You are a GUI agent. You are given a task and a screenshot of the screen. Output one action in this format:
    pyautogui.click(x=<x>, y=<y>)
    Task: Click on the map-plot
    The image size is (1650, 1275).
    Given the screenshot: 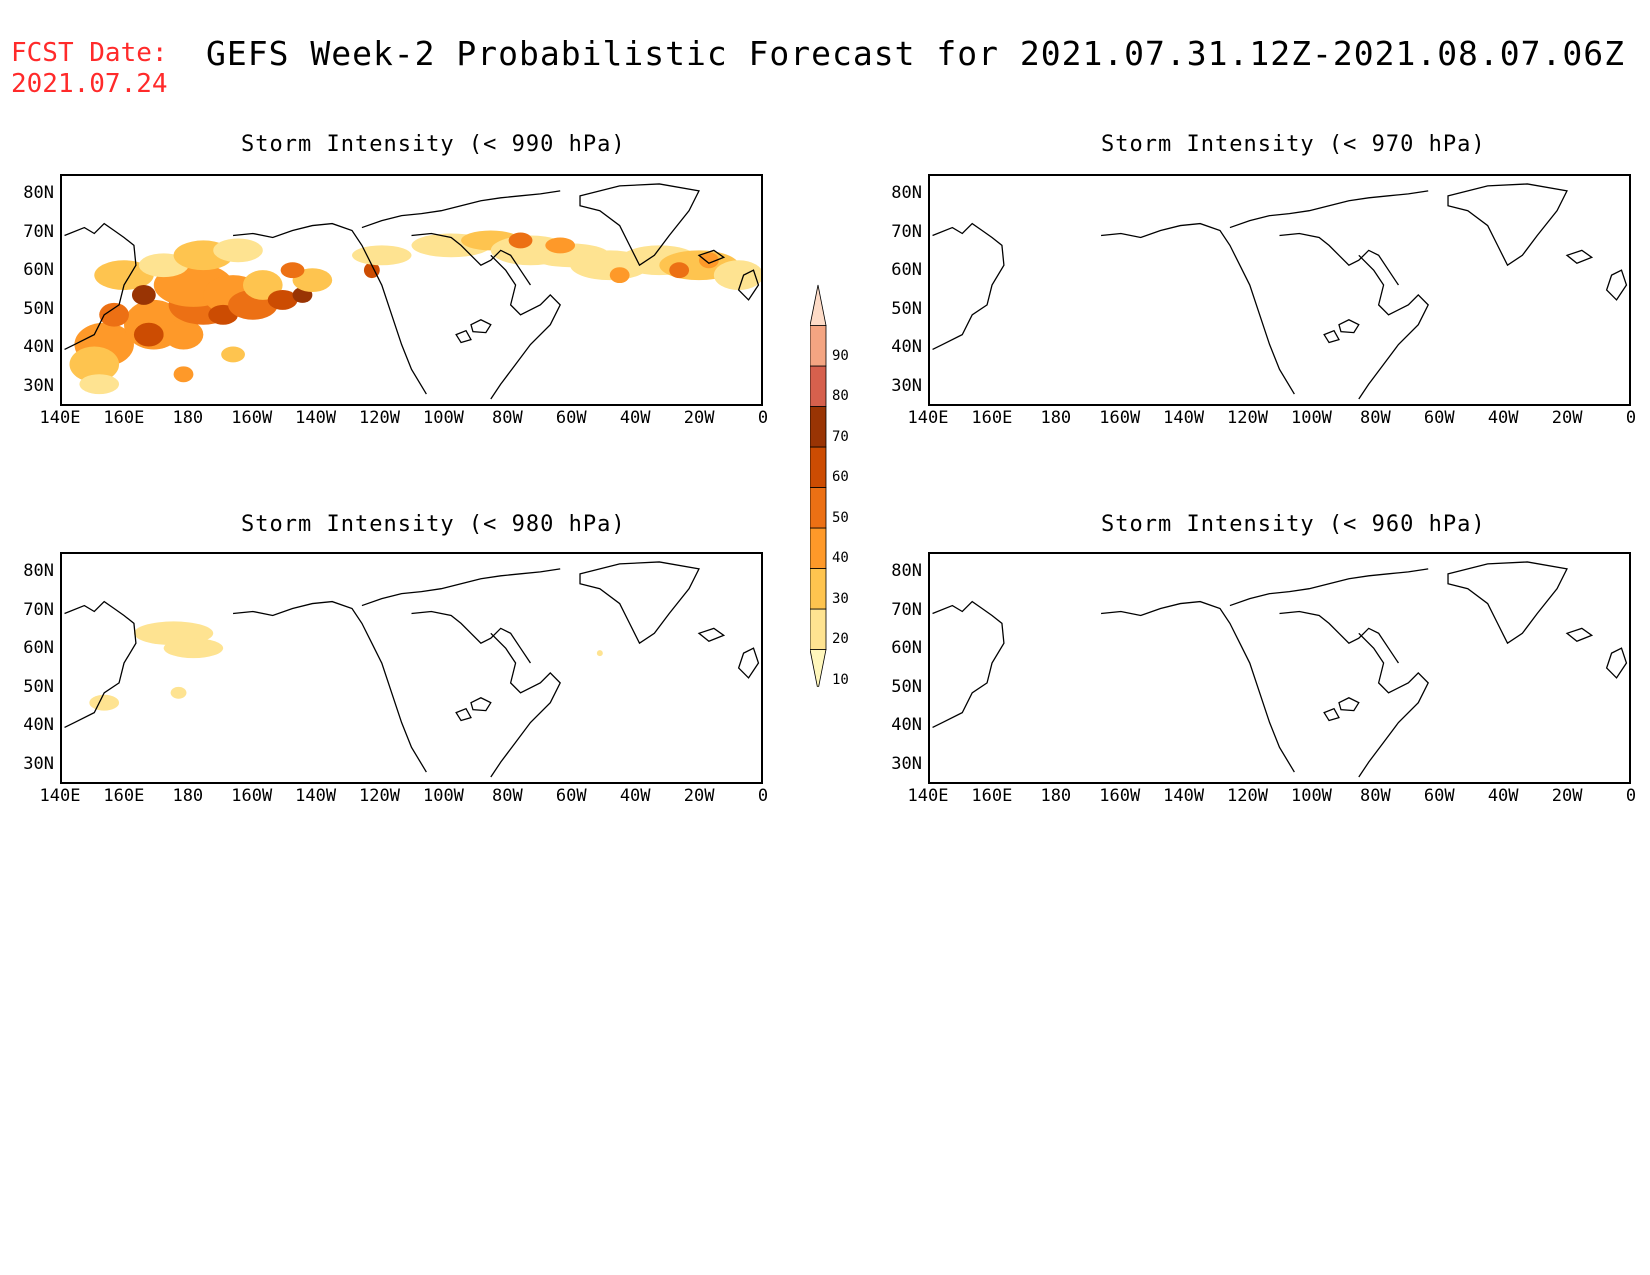 What is the action you would take?
    pyautogui.click(x=1279, y=290)
    